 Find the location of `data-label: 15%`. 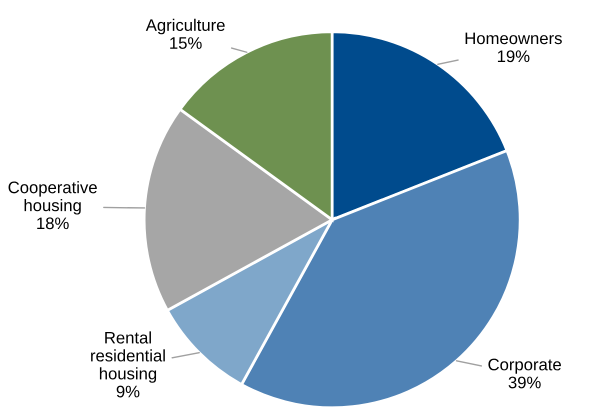

data-label: 15% is located at coordinates (186, 43).